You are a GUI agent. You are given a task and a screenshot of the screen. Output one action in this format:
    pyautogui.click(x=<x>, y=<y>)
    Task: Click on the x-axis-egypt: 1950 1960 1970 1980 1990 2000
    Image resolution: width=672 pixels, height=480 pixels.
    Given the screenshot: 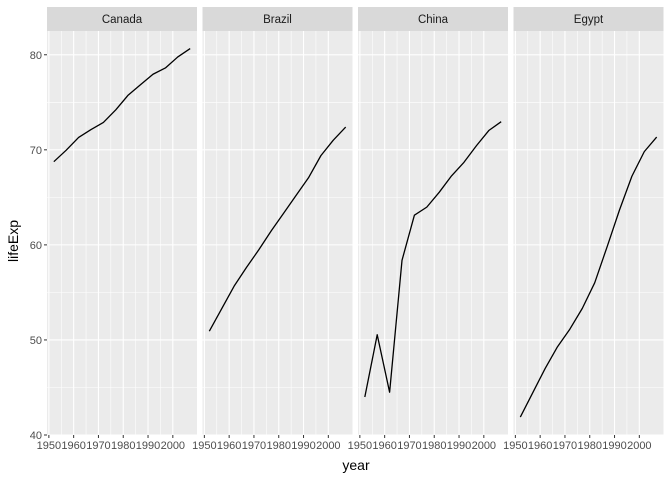 What is the action you would take?
    pyautogui.click(x=577, y=443)
    